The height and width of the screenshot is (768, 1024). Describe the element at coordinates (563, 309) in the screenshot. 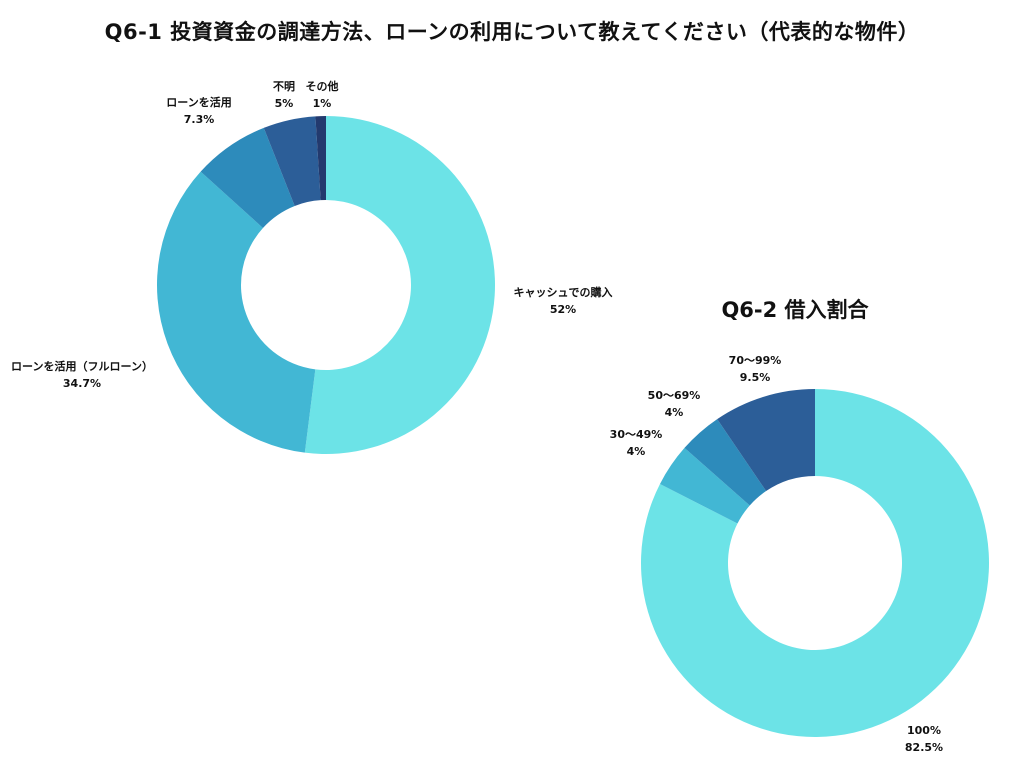

I see `chart1-slice-value-0: 52%` at that location.